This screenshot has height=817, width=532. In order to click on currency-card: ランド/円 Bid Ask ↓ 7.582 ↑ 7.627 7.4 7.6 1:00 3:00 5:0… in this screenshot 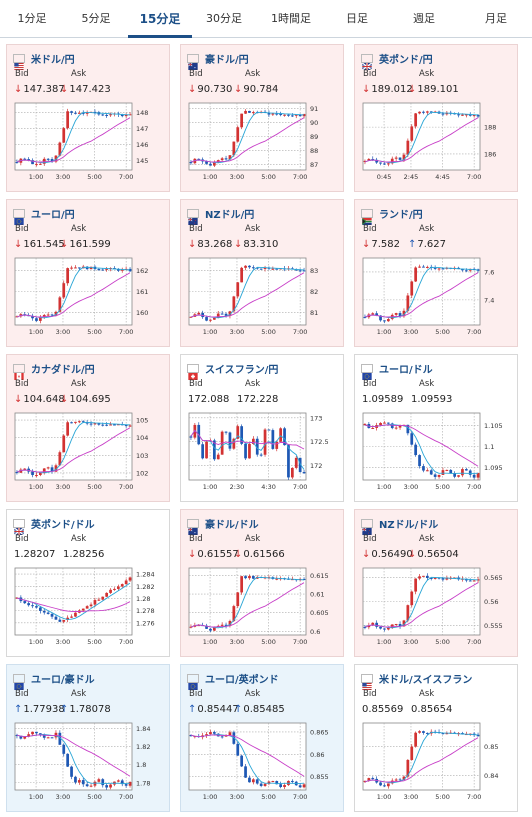, I will do `click(436, 273)`.